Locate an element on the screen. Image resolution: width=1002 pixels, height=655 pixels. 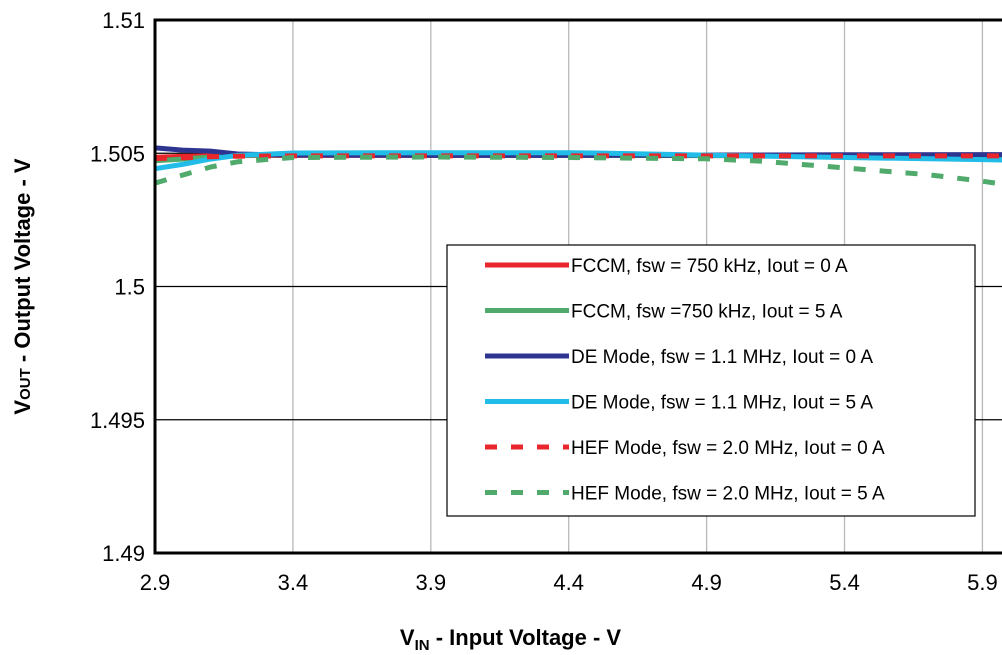
legend-label: DE Mode, fsw = 1.1 MHz, Iout = 5 A is located at coordinates (722, 403).